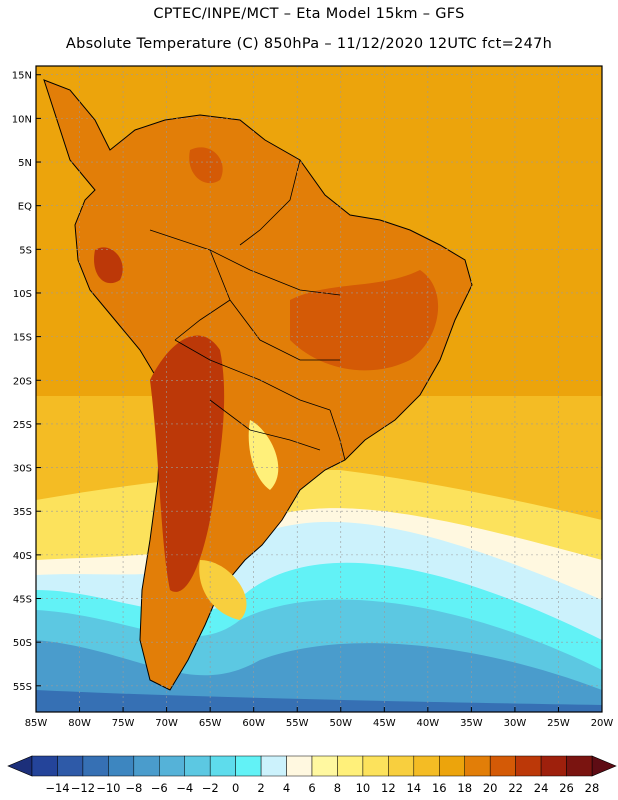 This screenshot has height=800, width=618. Describe the element at coordinates (515, 723) in the screenshot. I see `lon-label: 30W` at that location.